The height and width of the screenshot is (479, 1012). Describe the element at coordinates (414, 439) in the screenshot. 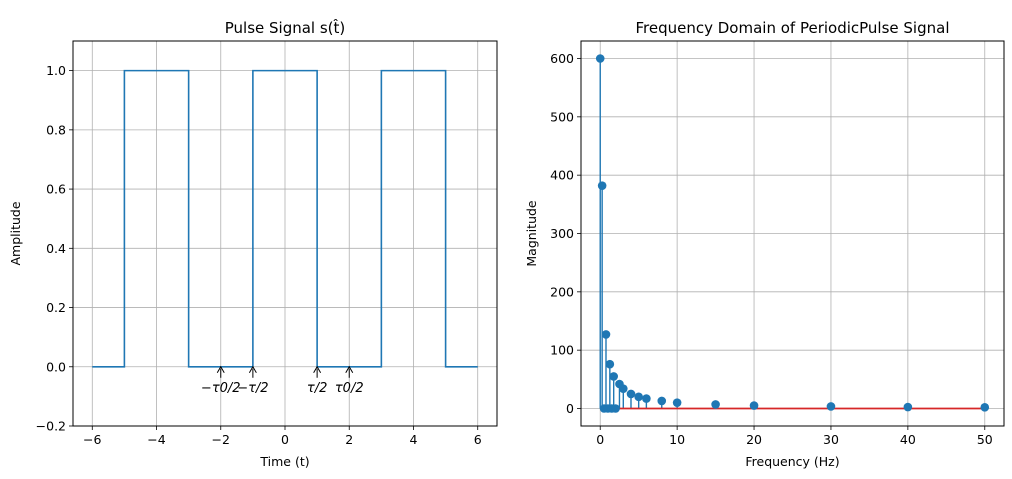

I see `x-tick-label: 4` at that location.